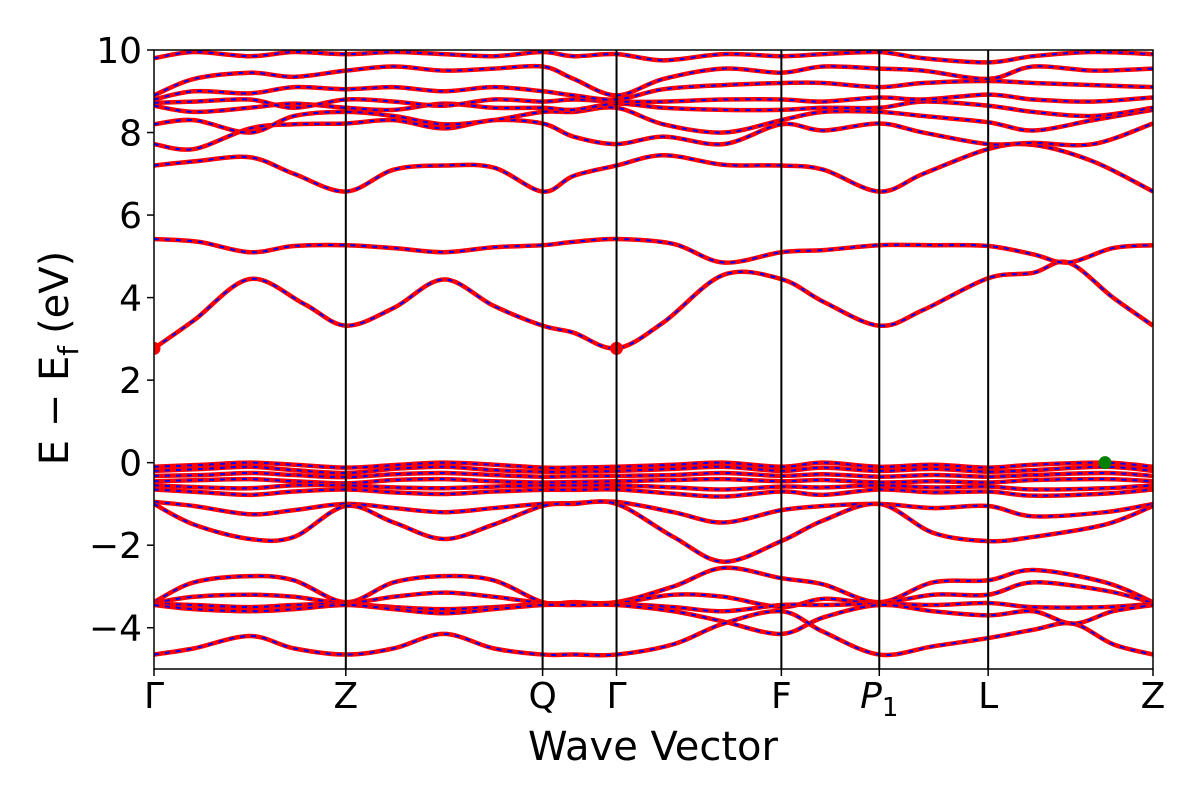 The width and height of the screenshot is (1200, 800). I want to click on x-tick-label-3: Γ, so click(617, 696).